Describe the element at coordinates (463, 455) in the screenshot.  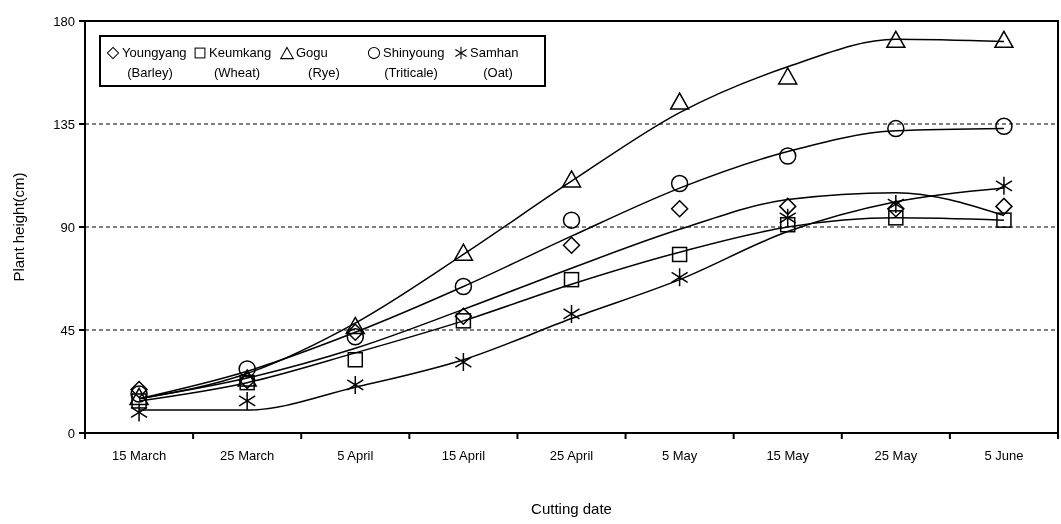
I see `x-tick-label: 15 April` at that location.